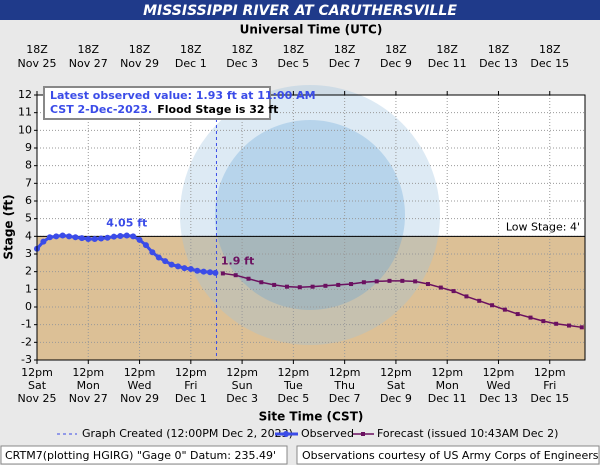 This screenshot has height=465, width=600. I want to click on y-tick-label: 1, so click(28, 288).